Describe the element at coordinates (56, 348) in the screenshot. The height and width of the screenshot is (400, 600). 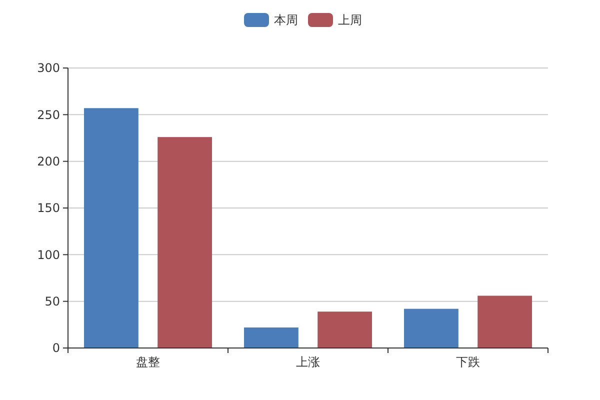
I see `y-tick-label: 0` at that location.